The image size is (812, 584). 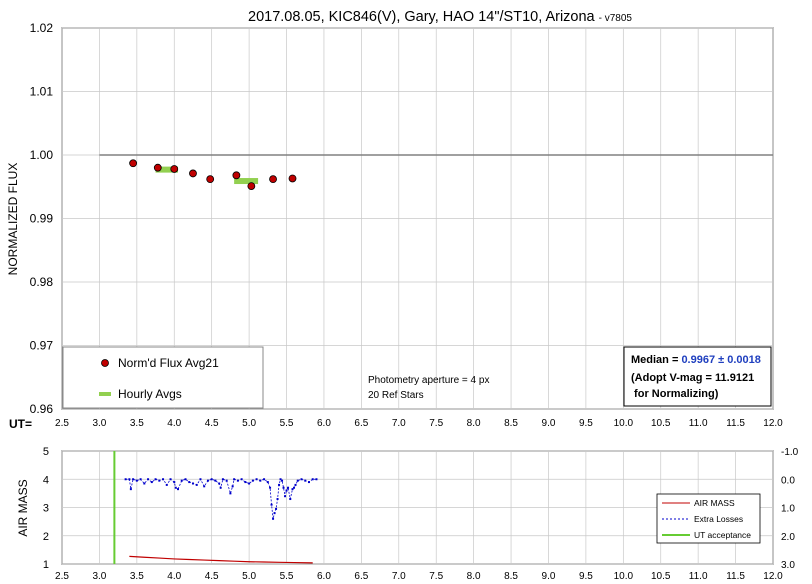 I want to click on losses-y2-tick: 2.0, so click(x=788, y=537).